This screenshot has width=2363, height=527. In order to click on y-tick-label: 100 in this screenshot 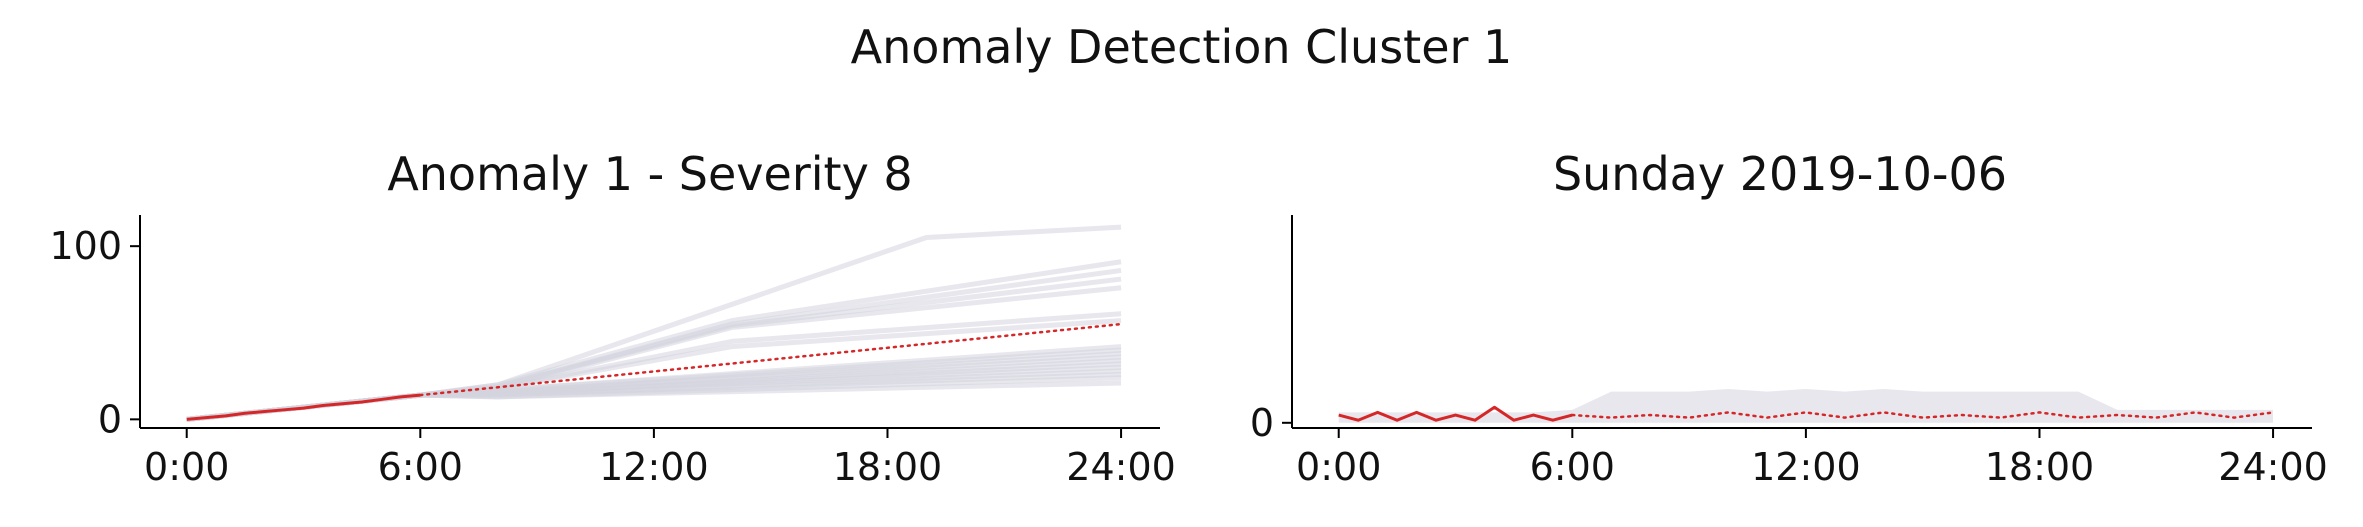, I will do `click(85, 246)`.